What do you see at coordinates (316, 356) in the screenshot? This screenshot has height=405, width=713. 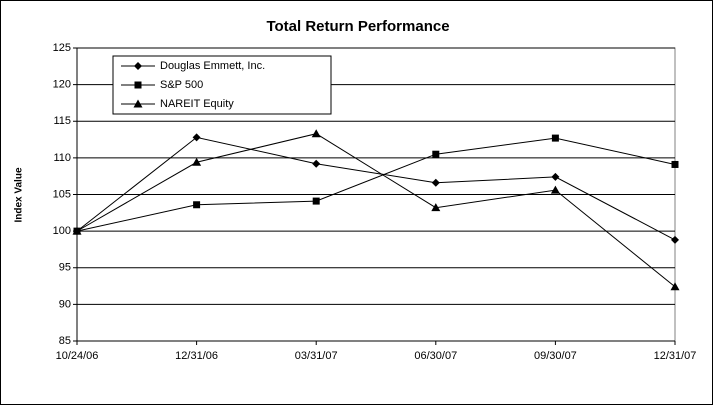 I see `x-tick-label: 03/31/07` at bounding box center [316, 356].